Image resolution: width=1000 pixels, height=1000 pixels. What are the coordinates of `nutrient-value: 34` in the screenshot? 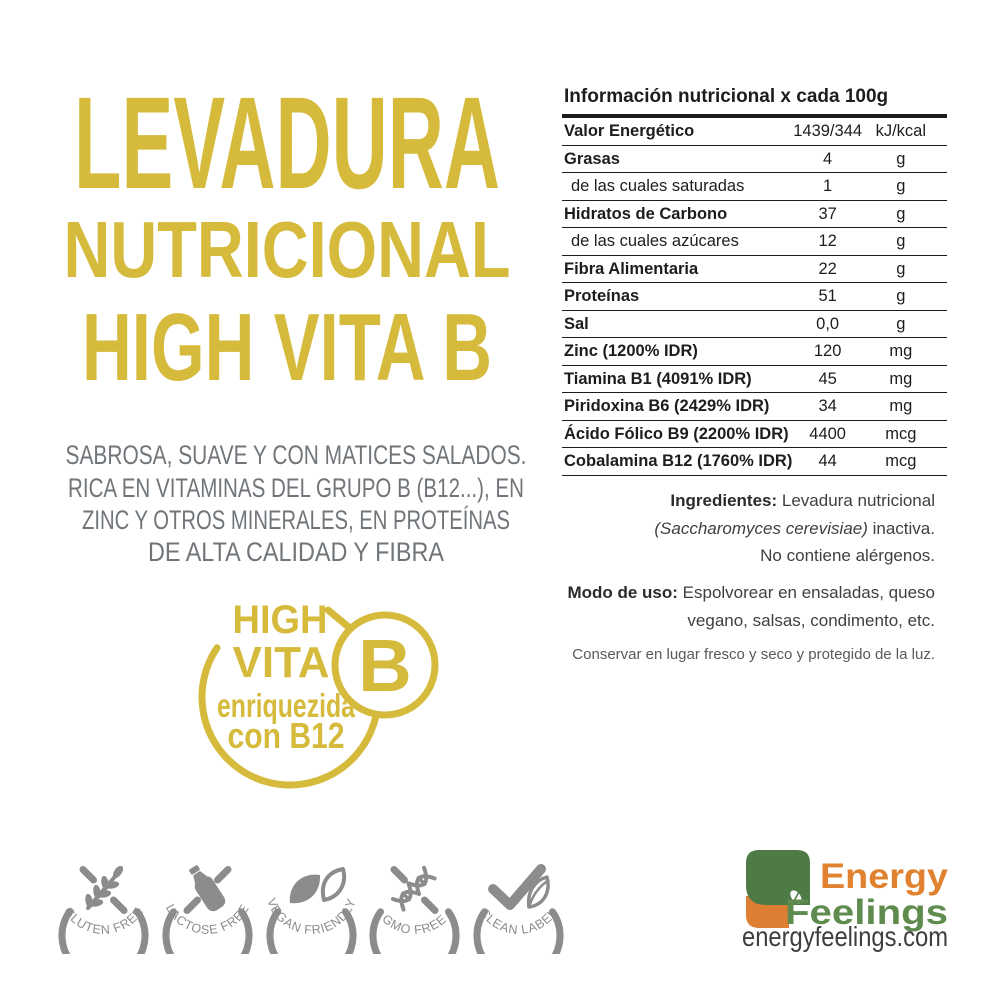 It's located at (827, 406).